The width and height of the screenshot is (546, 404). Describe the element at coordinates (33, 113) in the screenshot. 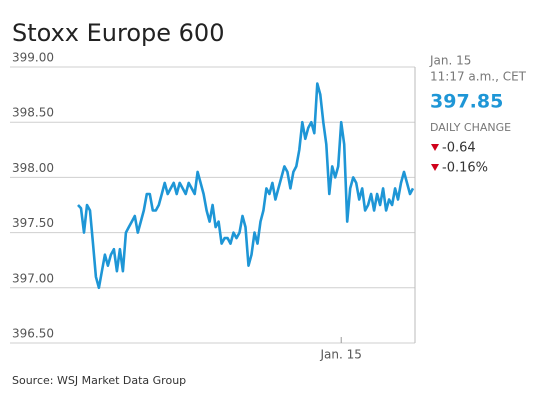

I see `y-tick-label: 398.50` at that location.